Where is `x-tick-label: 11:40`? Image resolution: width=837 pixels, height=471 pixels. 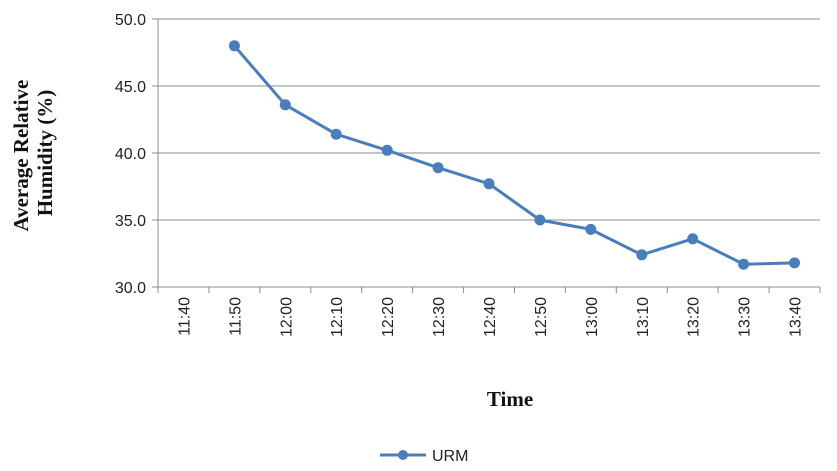 x-tick-label: 11:40 is located at coordinates (184, 316).